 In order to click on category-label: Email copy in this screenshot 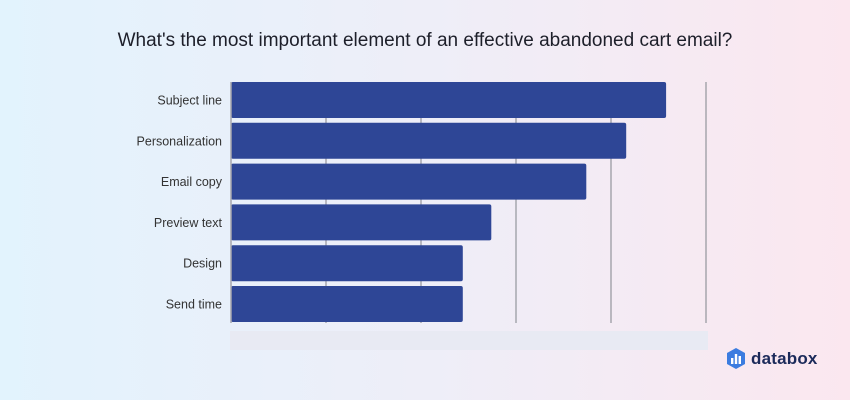, I will do `click(192, 182)`.